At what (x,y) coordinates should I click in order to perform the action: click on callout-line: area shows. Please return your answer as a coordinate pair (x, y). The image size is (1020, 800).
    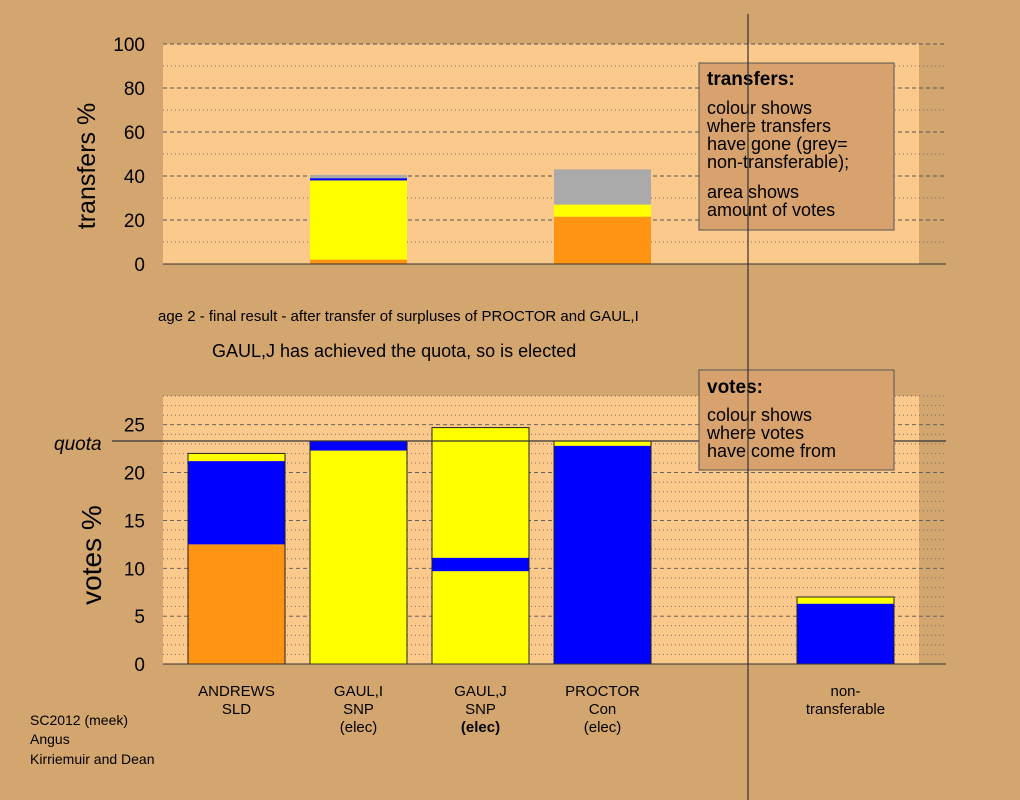
    Looking at the image, I should click on (753, 192).